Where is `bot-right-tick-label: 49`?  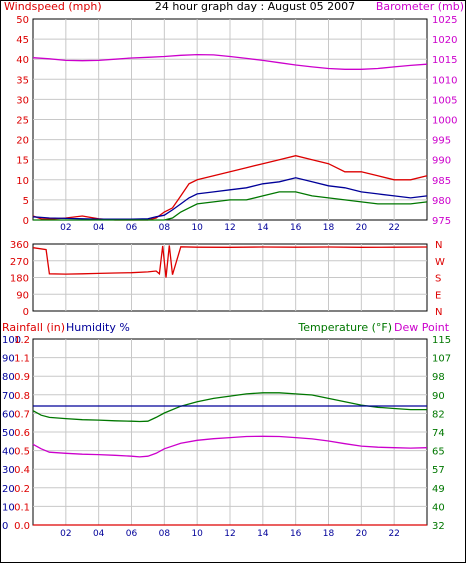
bot-right-tick-label: 49 is located at coordinates (438, 489).